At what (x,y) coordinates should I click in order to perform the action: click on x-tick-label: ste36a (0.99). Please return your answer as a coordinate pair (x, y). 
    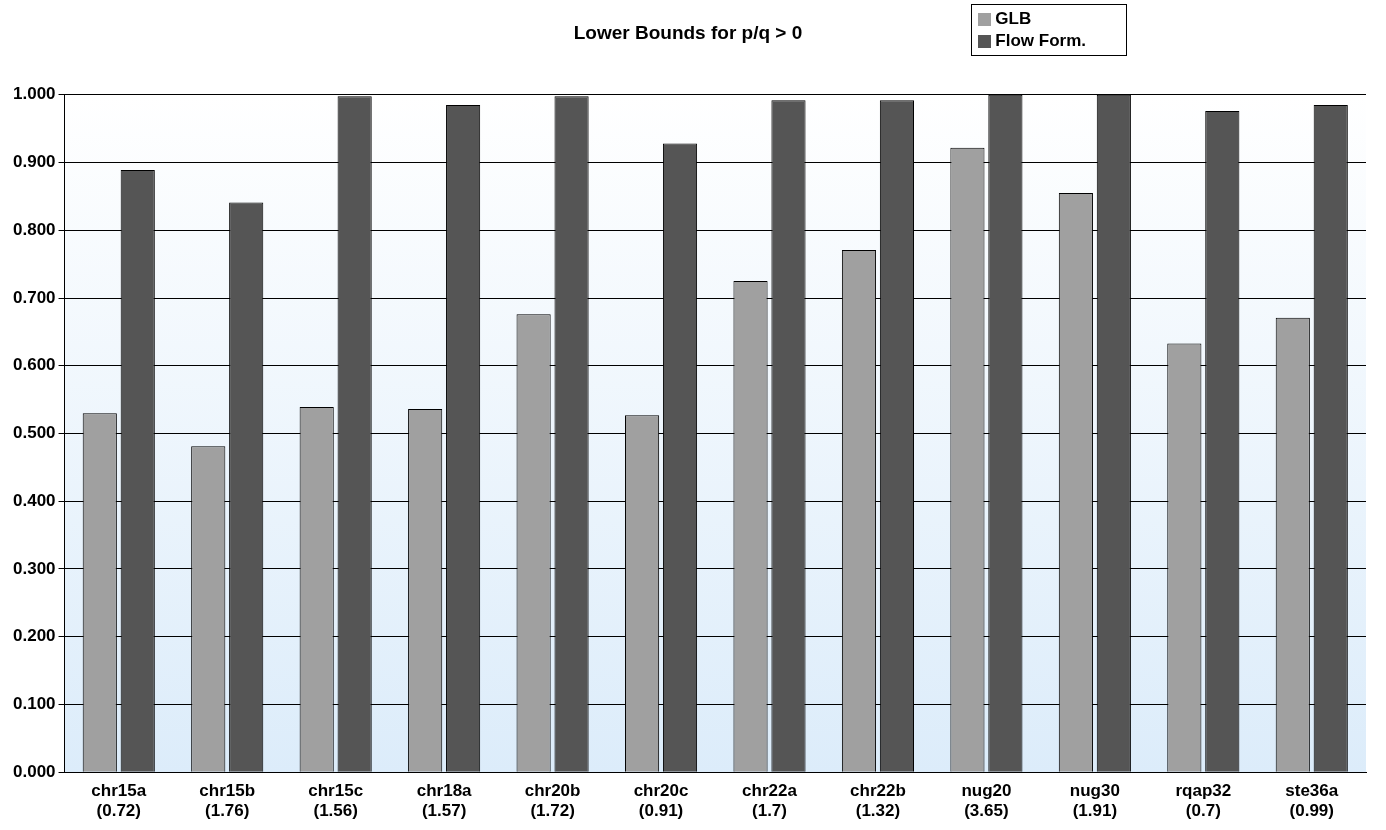
    Looking at the image, I should click on (1312, 801).